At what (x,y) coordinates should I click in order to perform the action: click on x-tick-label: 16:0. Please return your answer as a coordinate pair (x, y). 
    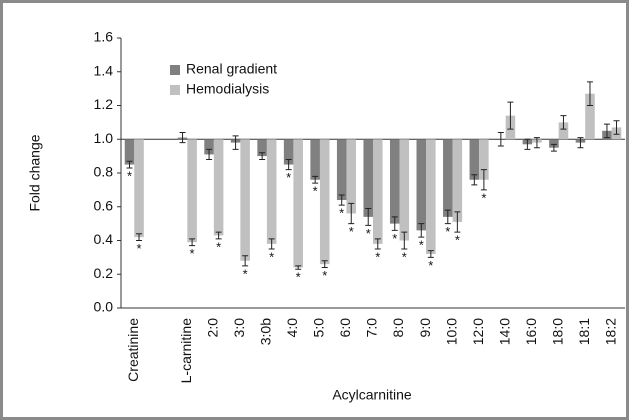
    Looking at the image, I should click on (531, 331).